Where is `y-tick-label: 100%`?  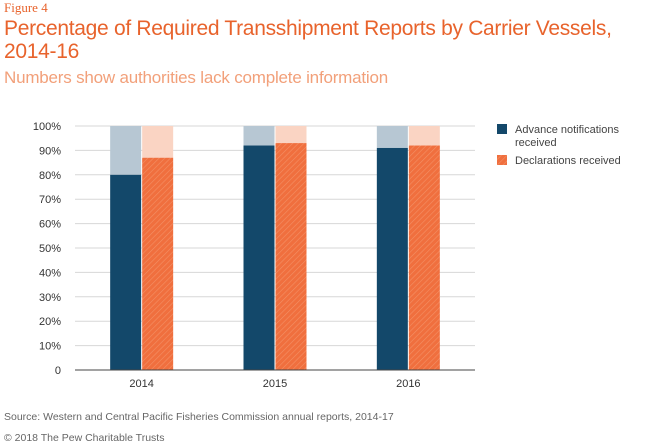
y-tick-label: 100% is located at coordinates (47, 127).